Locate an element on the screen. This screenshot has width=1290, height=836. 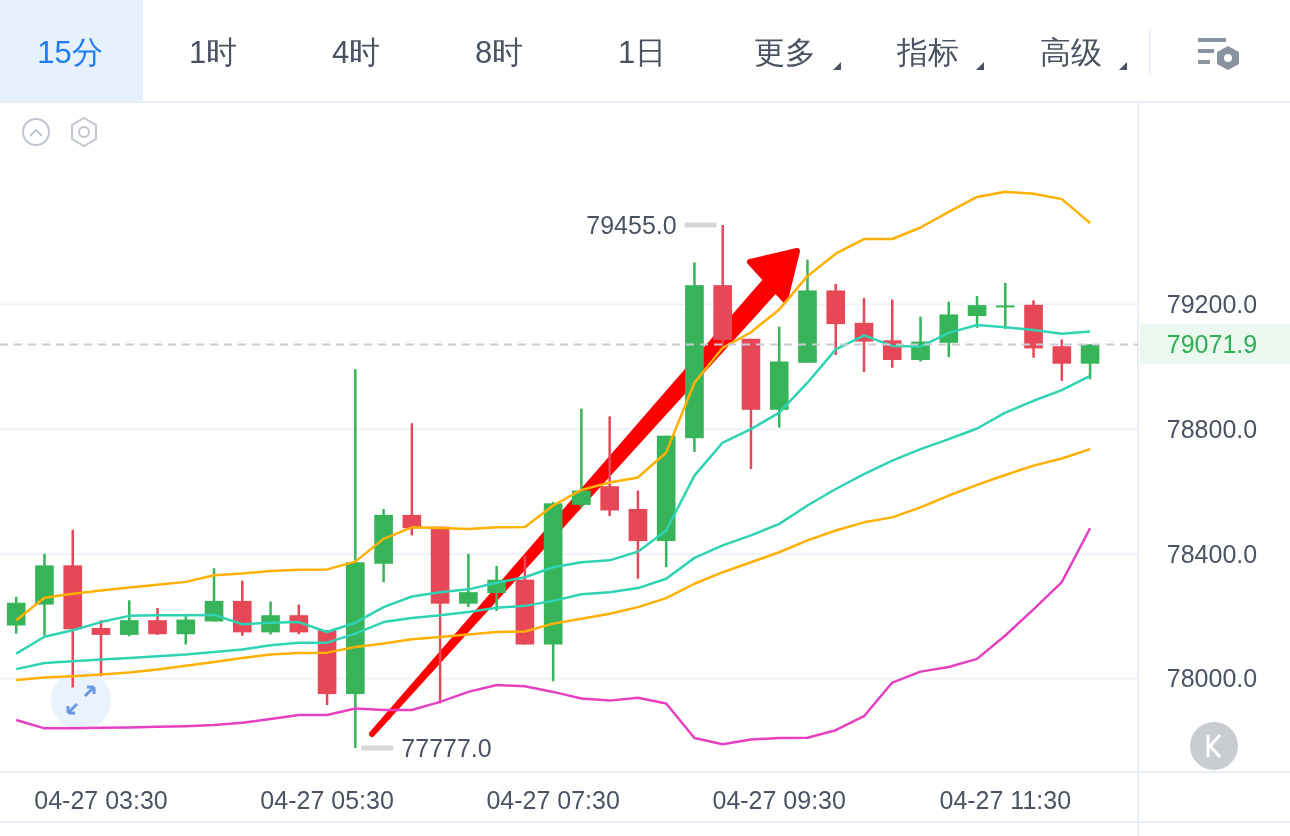
text: 指标 is located at coordinates (927, 52).